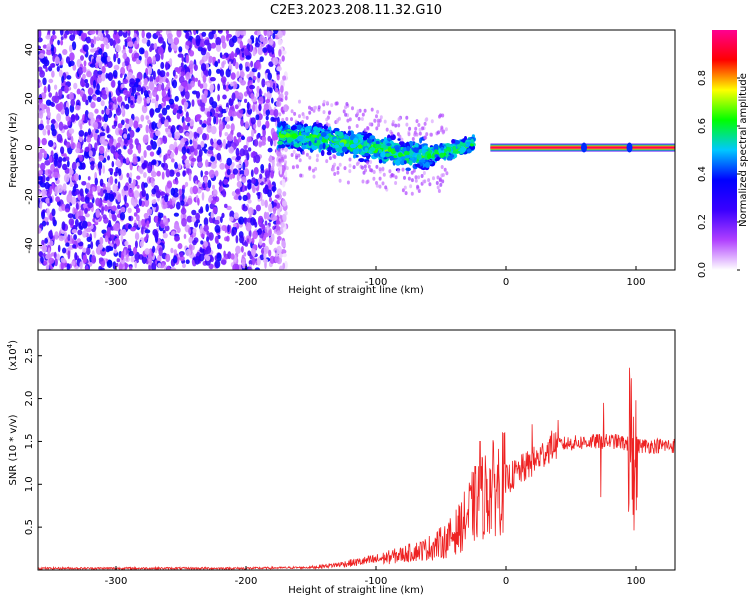  I want to click on spectrogram-x-tick-label: 0, so click(506, 282).